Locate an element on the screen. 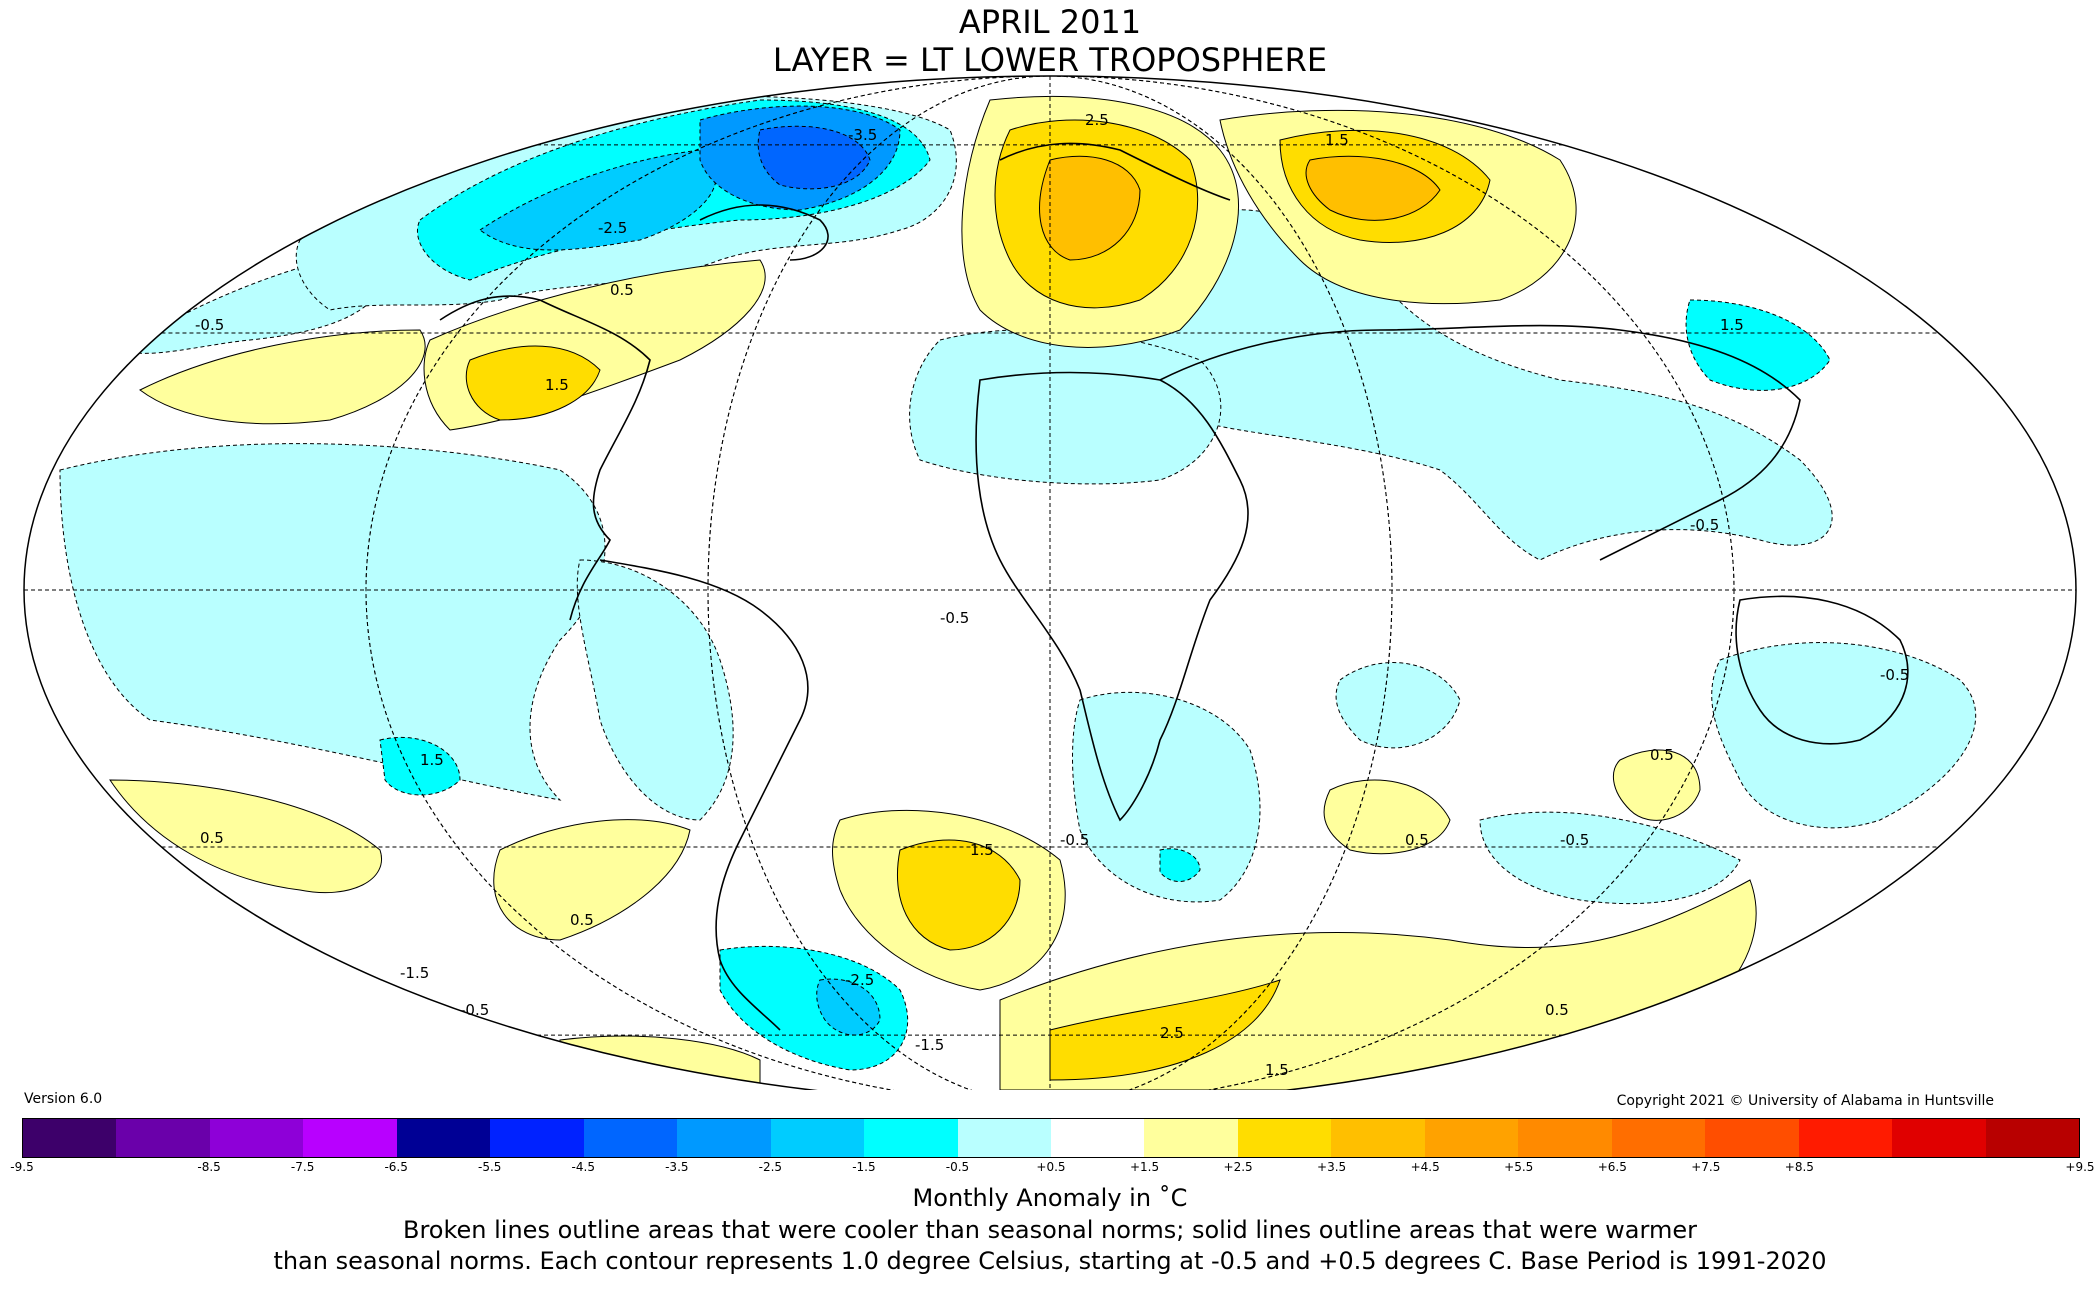 Image resolution: width=2100 pixels, height=1300 pixels. colorbar-tick-label: -4.5 is located at coordinates (583, 1167).